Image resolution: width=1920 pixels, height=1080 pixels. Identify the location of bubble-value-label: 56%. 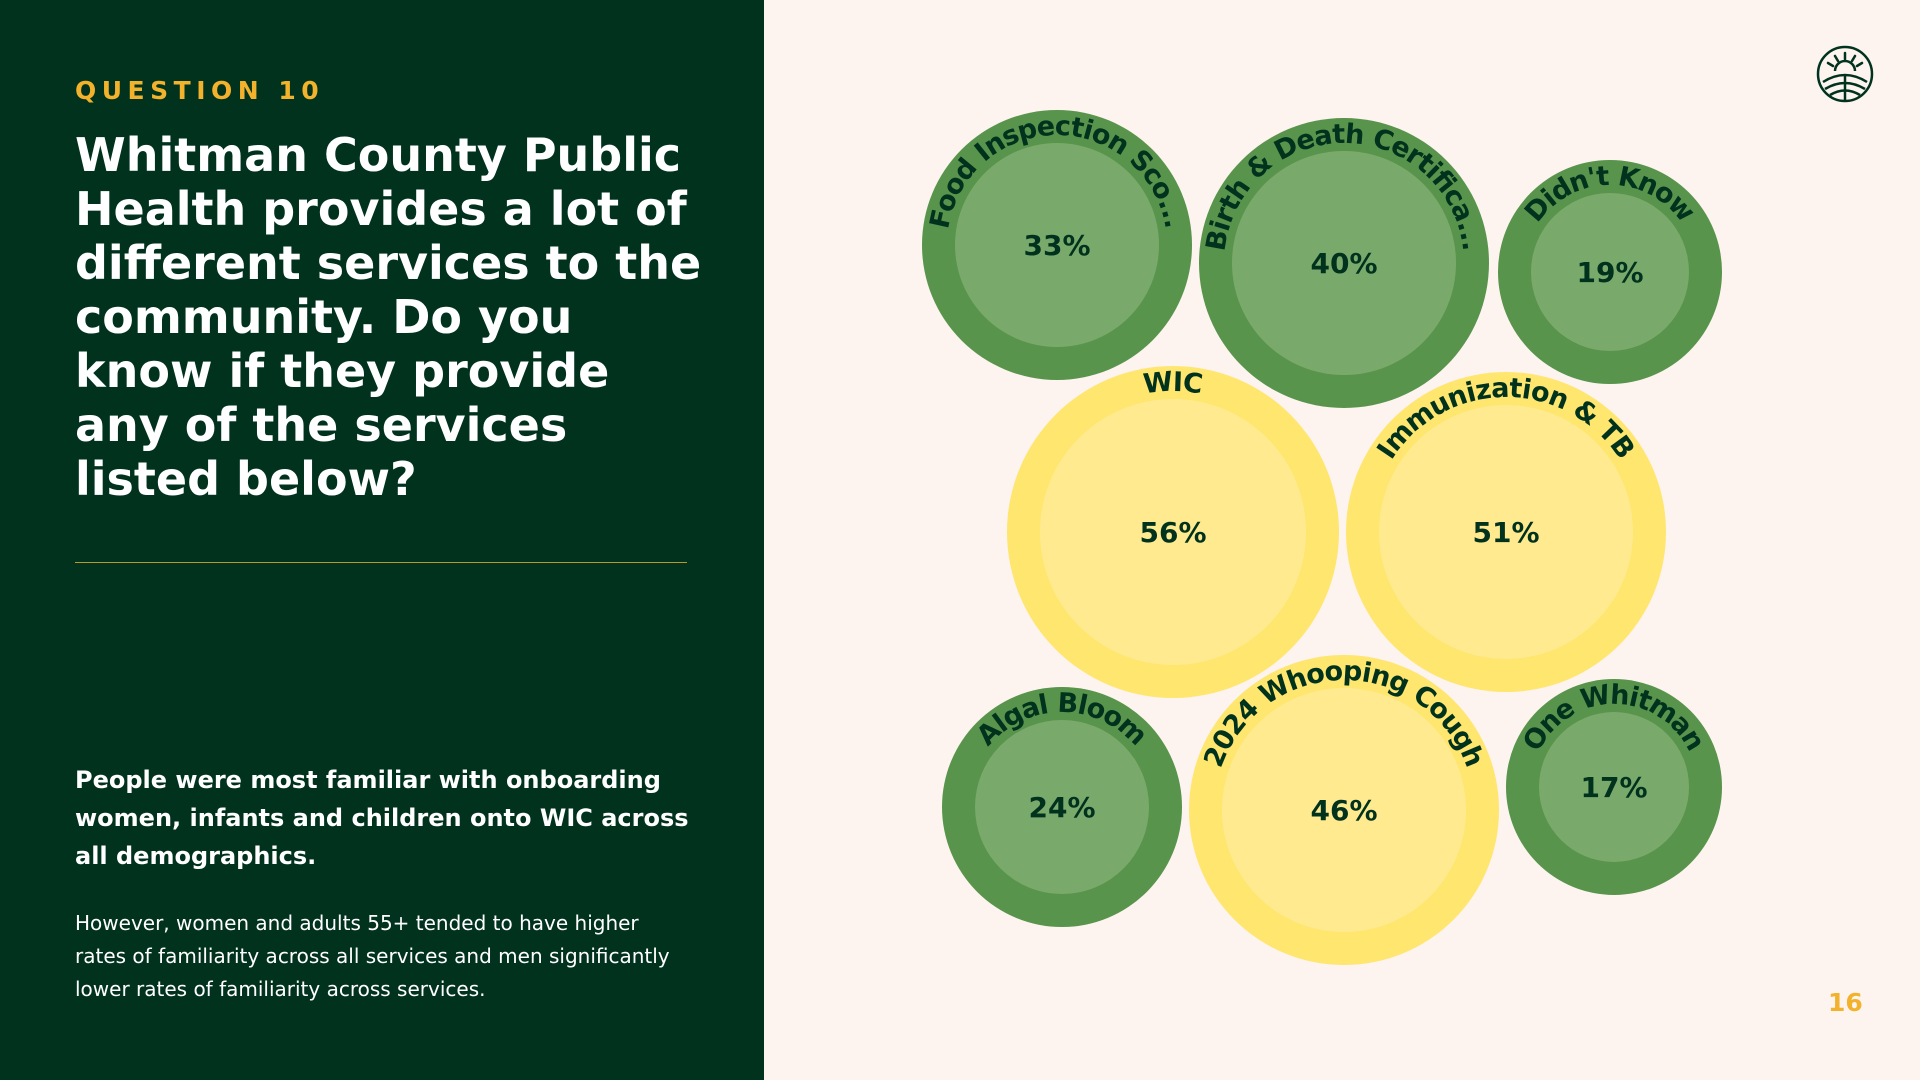
(1172, 532).